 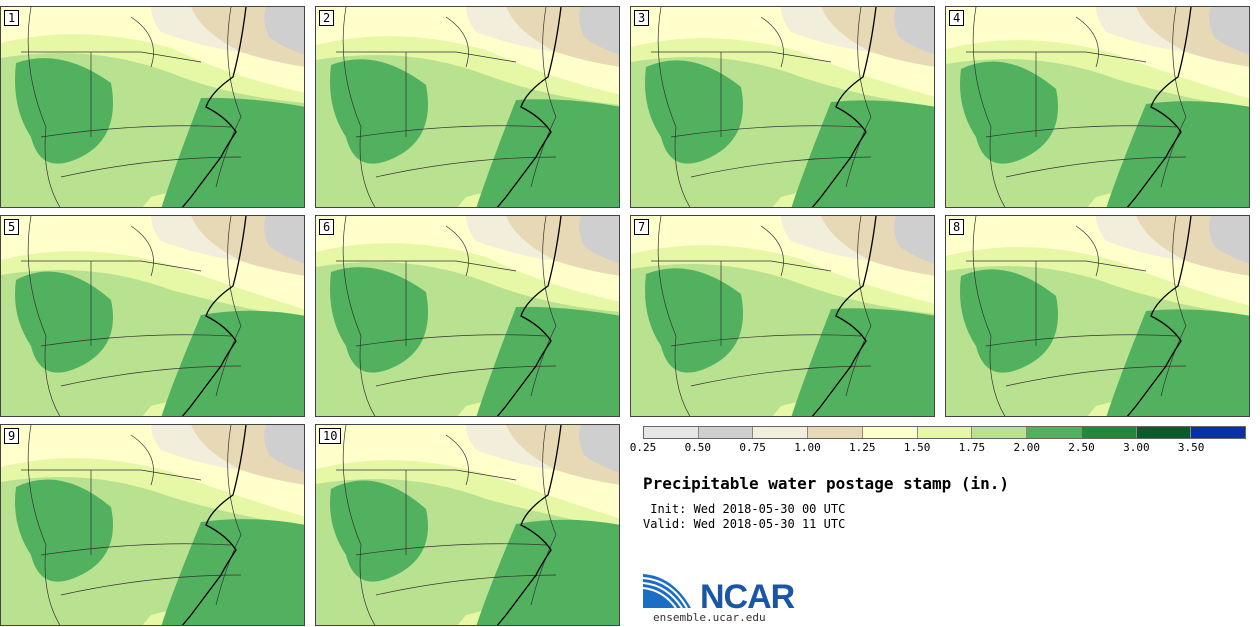 I want to click on map-panel-5: 5, so click(x=152, y=316).